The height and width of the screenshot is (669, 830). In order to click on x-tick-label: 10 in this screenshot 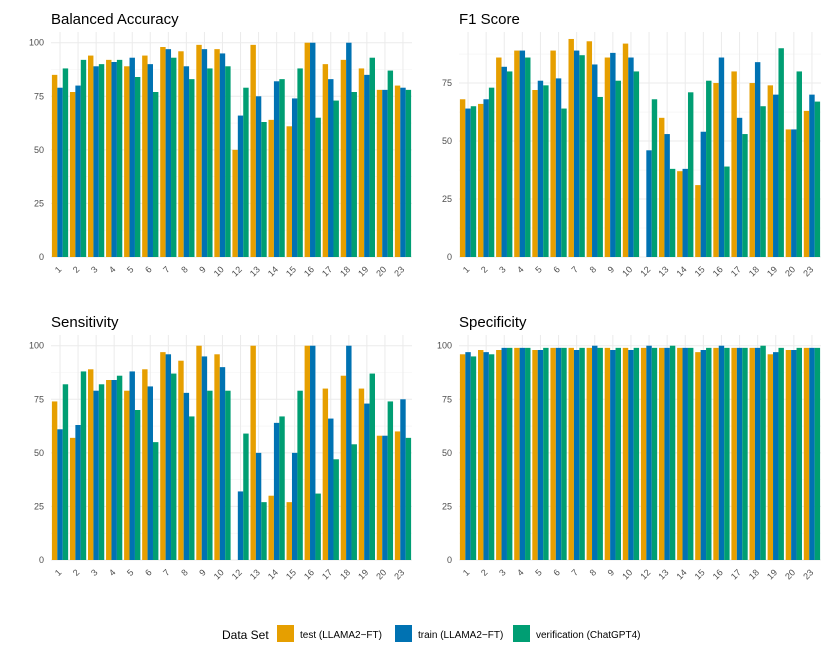, I will do `click(627, 574)`.